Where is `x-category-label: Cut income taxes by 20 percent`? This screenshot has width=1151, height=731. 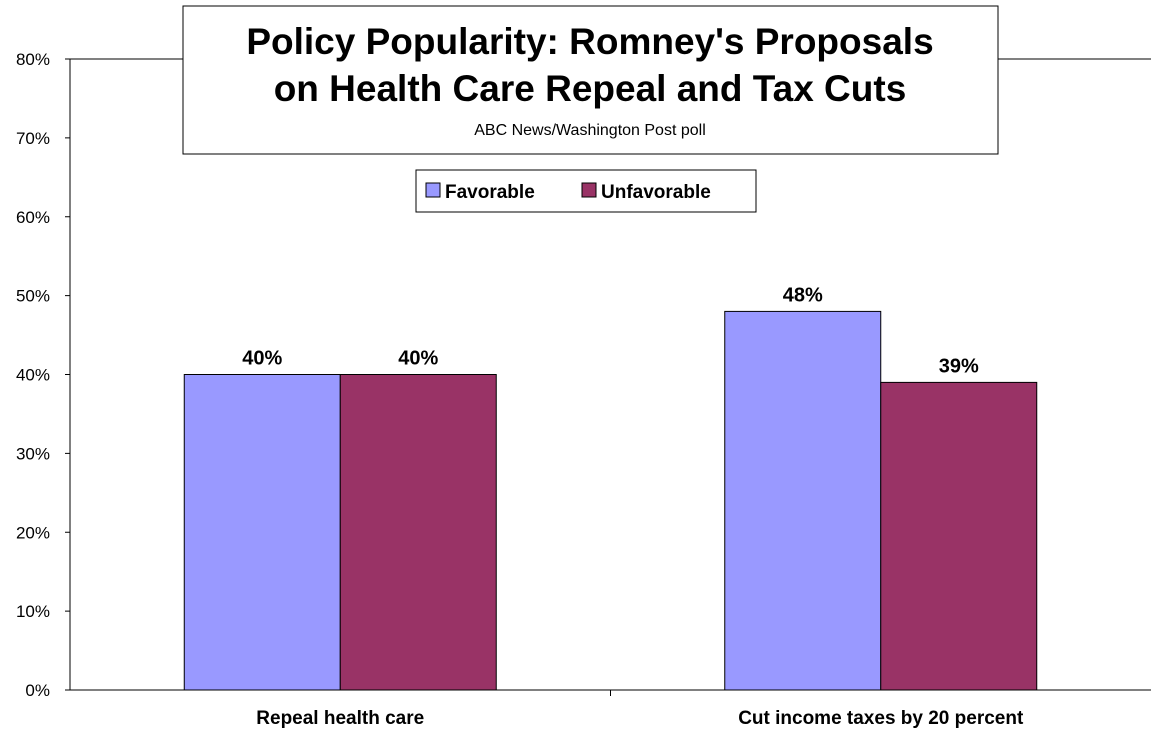
x-category-label: Cut income taxes by 20 percent is located at coordinates (881, 718).